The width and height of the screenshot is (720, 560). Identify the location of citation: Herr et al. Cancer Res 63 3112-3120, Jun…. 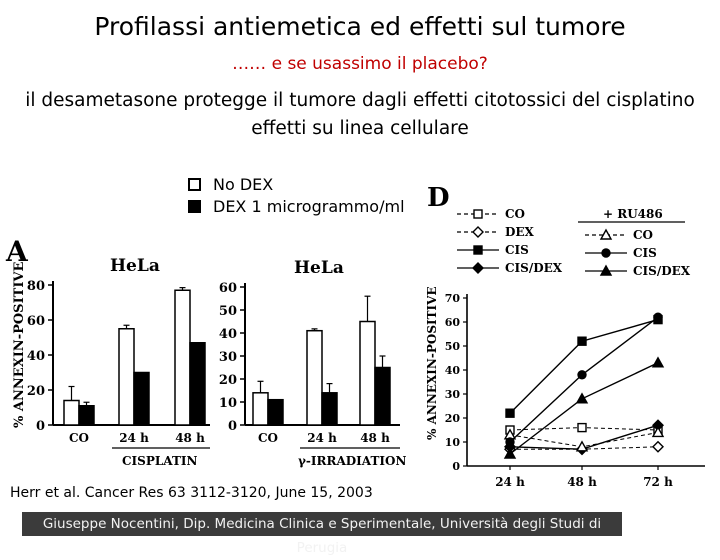
(191, 493).